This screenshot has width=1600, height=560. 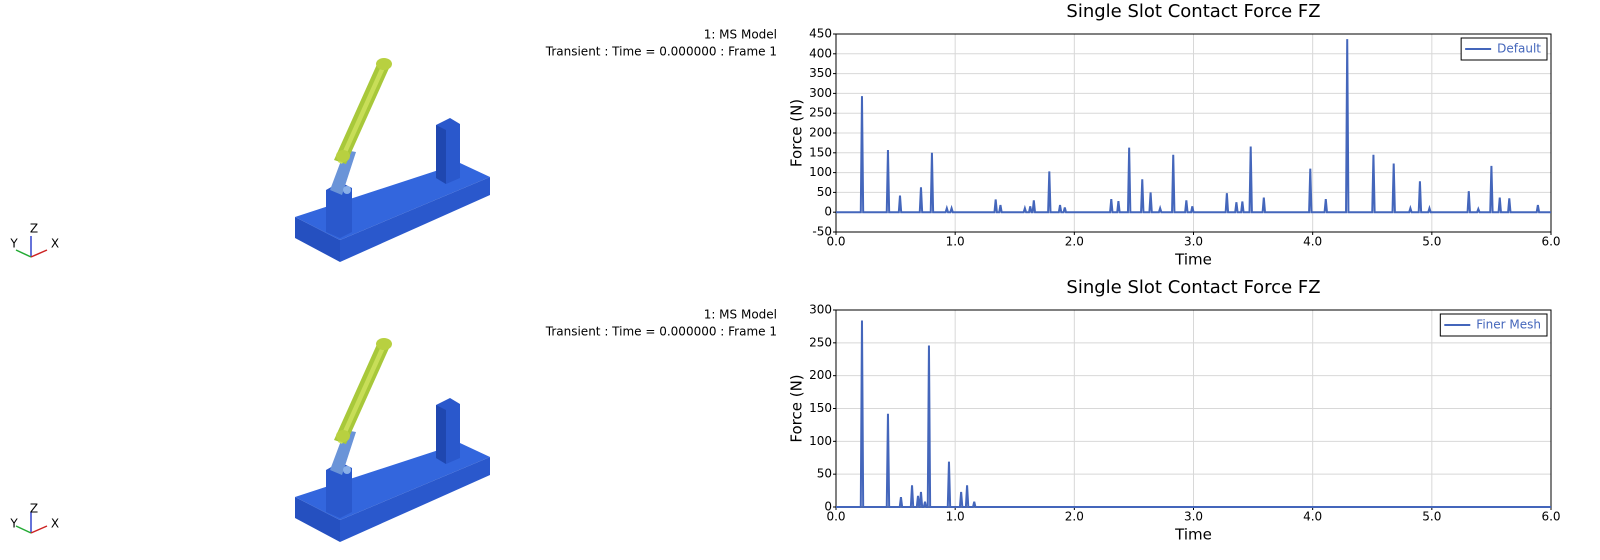 What do you see at coordinates (1519, 49) in the screenshot?
I see `legend-label: Default` at bounding box center [1519, 49].